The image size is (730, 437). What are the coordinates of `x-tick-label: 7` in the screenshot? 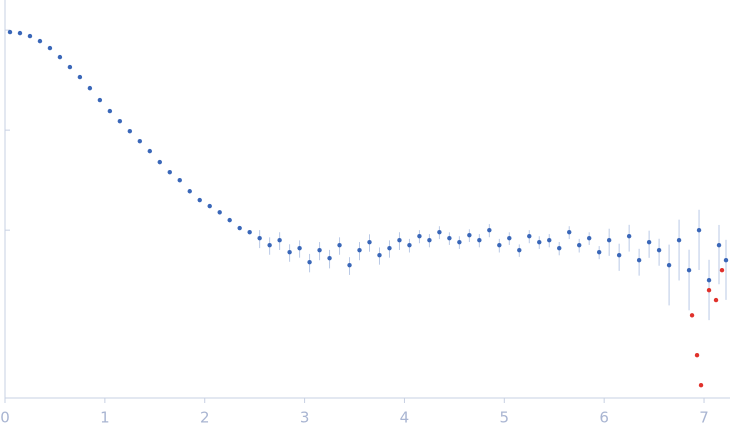 It's located at (704, 418).